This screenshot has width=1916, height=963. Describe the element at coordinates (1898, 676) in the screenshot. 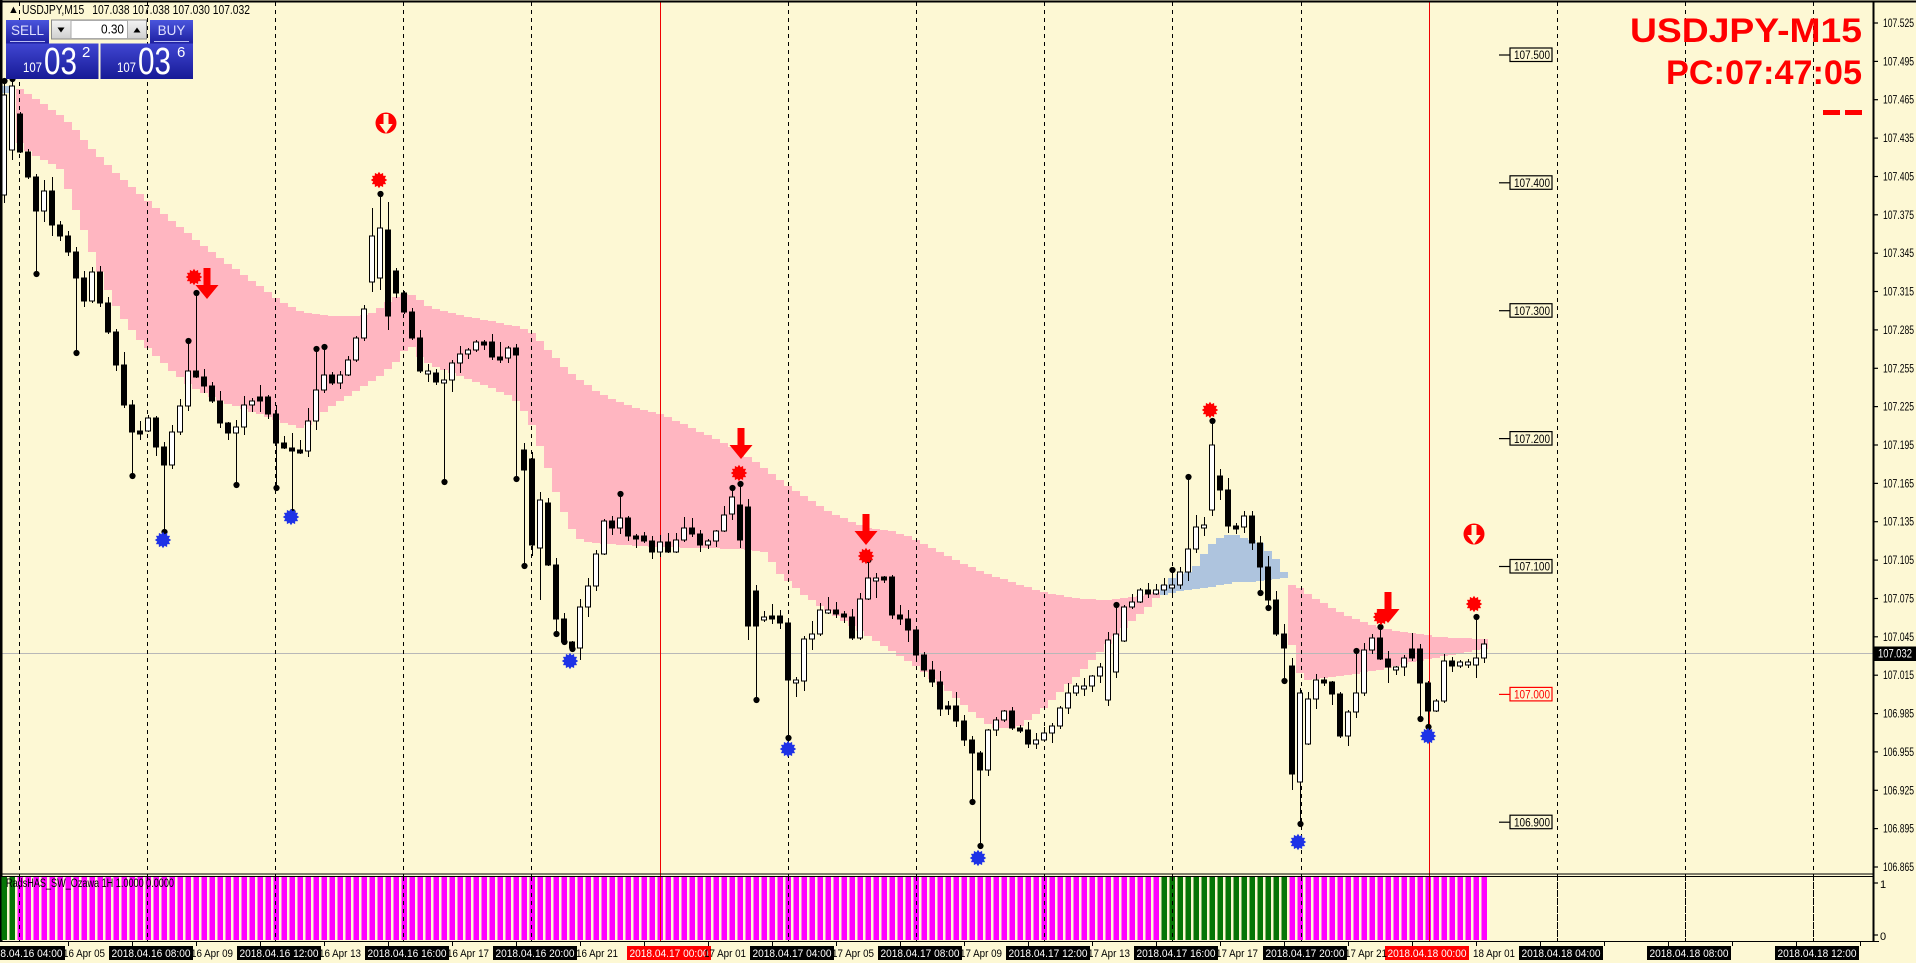

I see `svg-text: 107.015` at that location.